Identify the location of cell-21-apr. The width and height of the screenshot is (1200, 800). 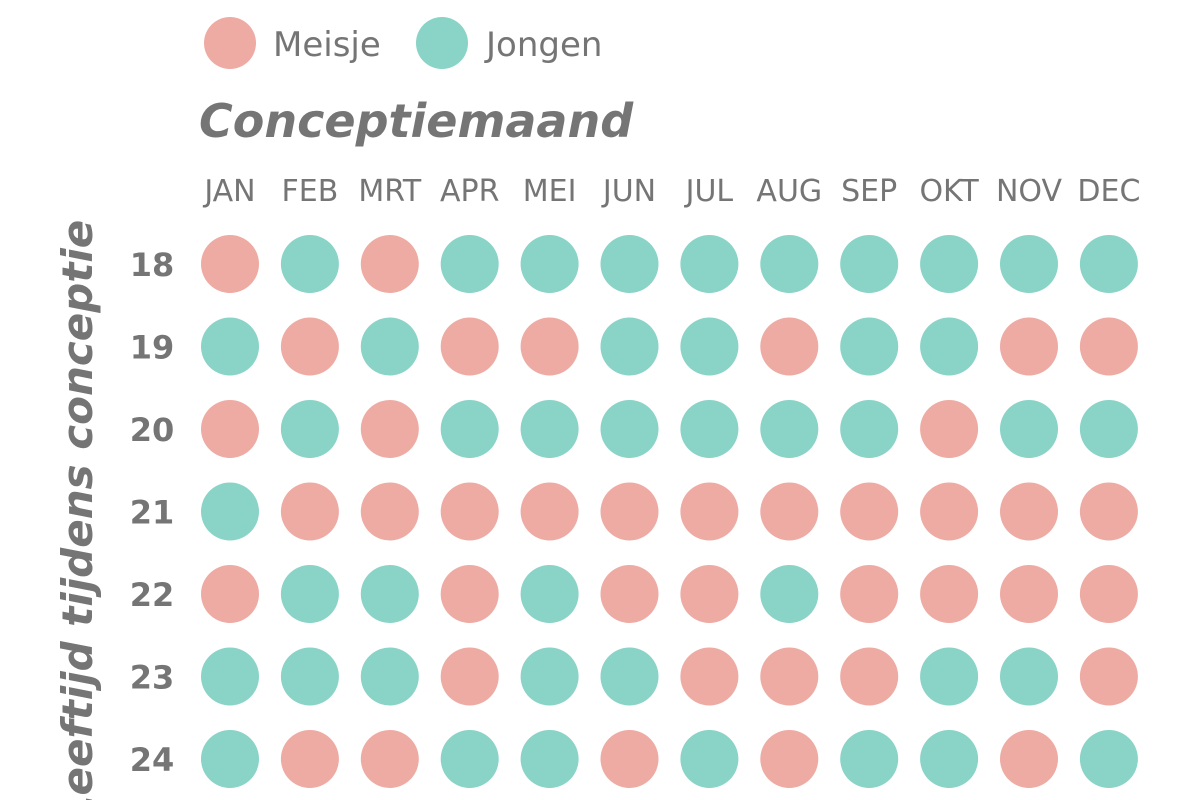
(469, 511).